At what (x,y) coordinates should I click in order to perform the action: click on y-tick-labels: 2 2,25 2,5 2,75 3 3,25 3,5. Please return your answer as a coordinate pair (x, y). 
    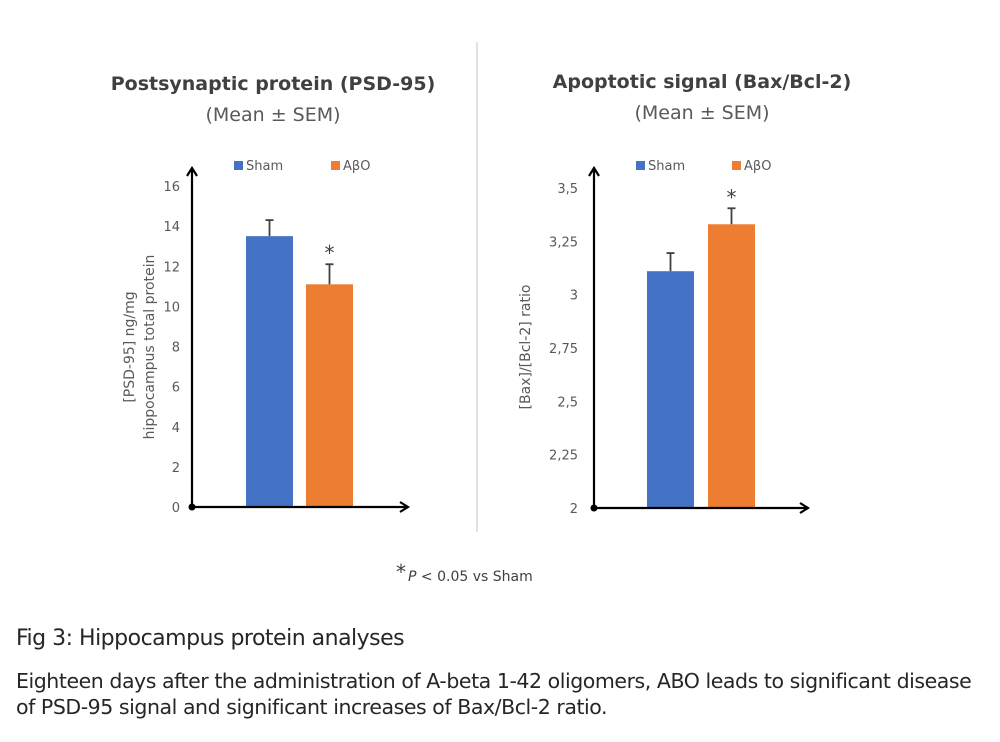
    Looking at the image, I should click on (563, 349).